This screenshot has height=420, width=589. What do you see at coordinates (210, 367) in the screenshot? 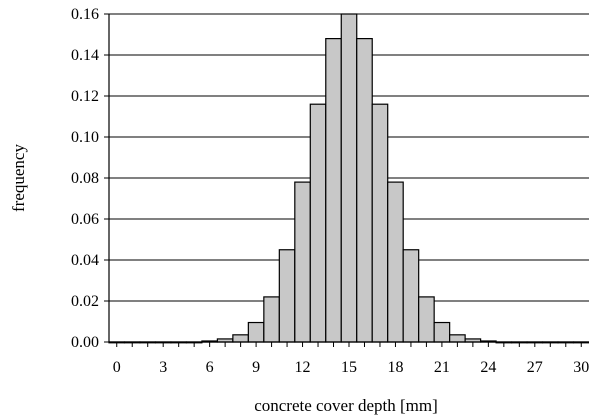
I see `x-tick-label: 6` at bounding box center [210, 367].